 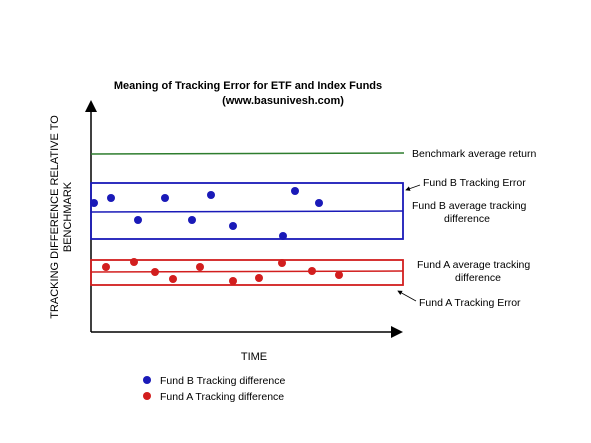 What do you see at coordinates (222, 381) in the screenshot?
I see `legend-fund-b-label: Fund B Tracking difference` at bounding box center [222, 381].